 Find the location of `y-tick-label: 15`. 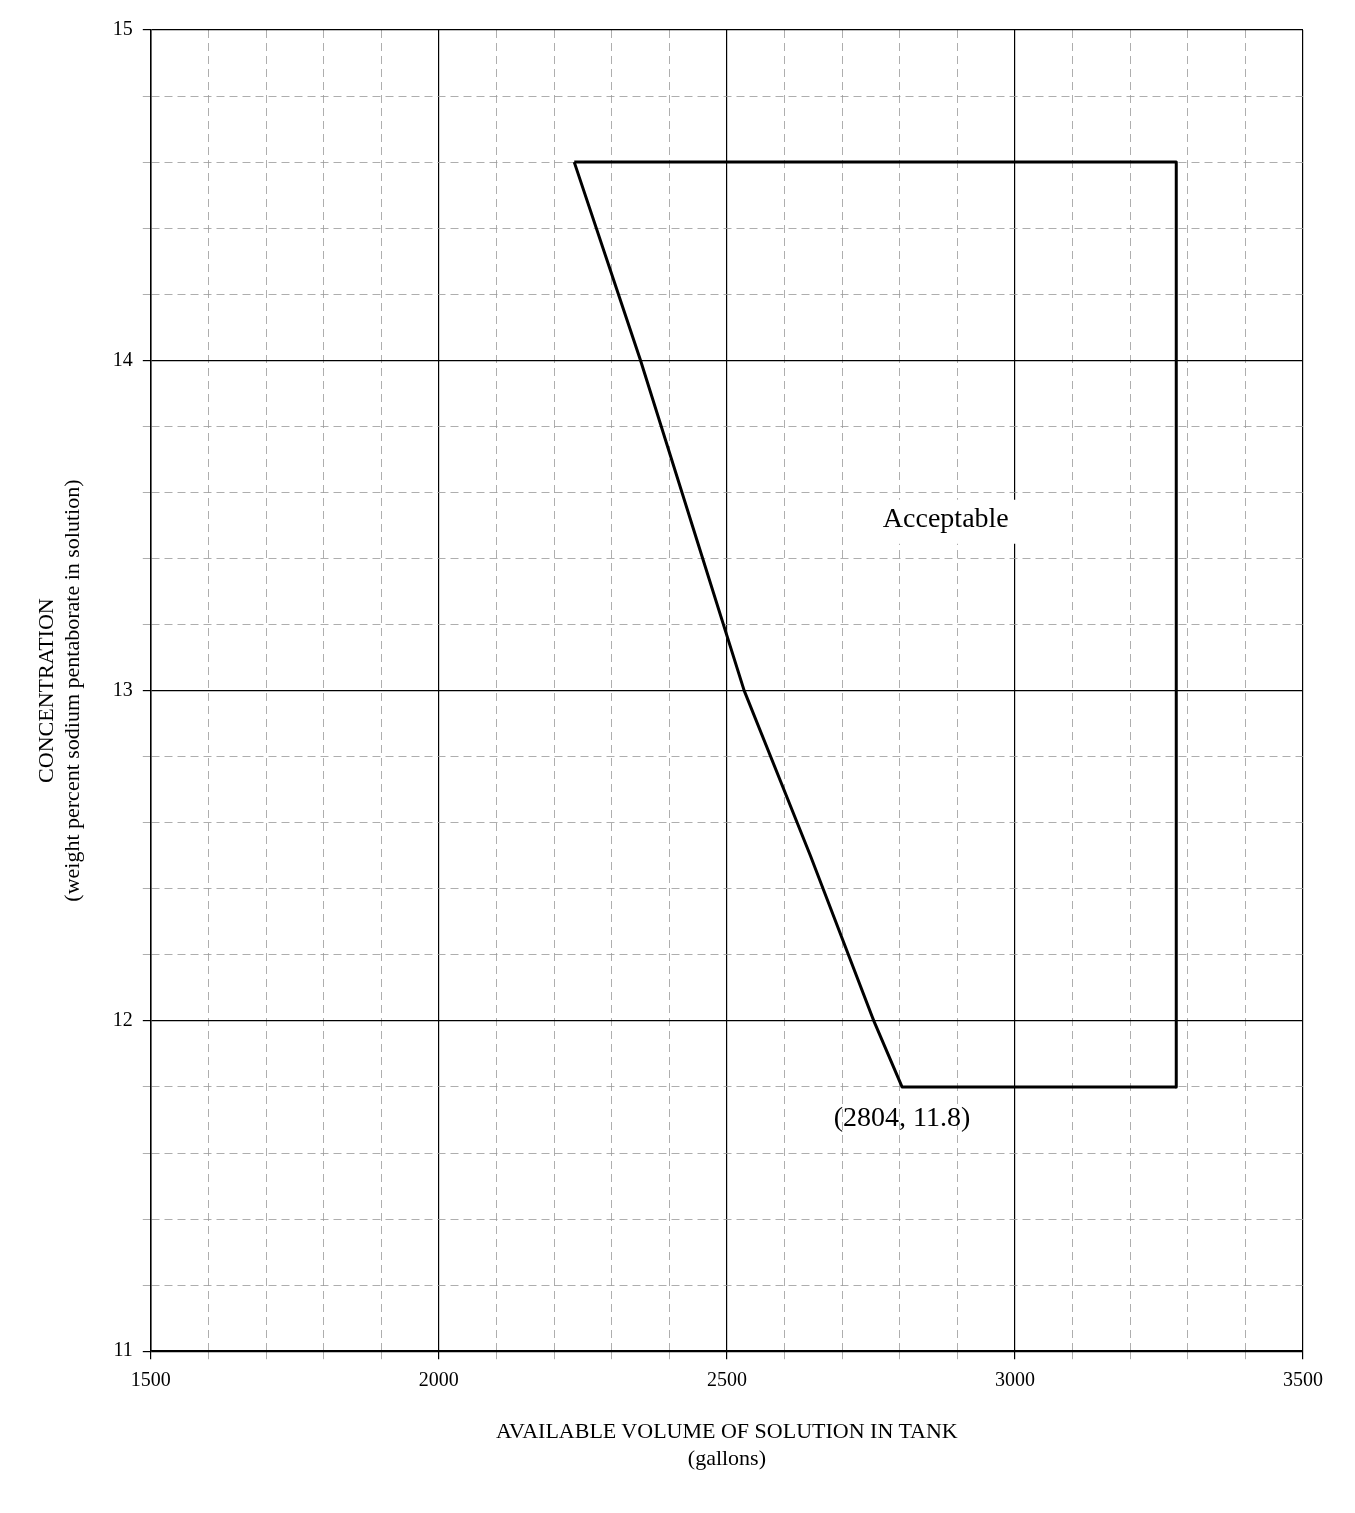

y-tick-label: 15 is located at coordinates (122, 28).